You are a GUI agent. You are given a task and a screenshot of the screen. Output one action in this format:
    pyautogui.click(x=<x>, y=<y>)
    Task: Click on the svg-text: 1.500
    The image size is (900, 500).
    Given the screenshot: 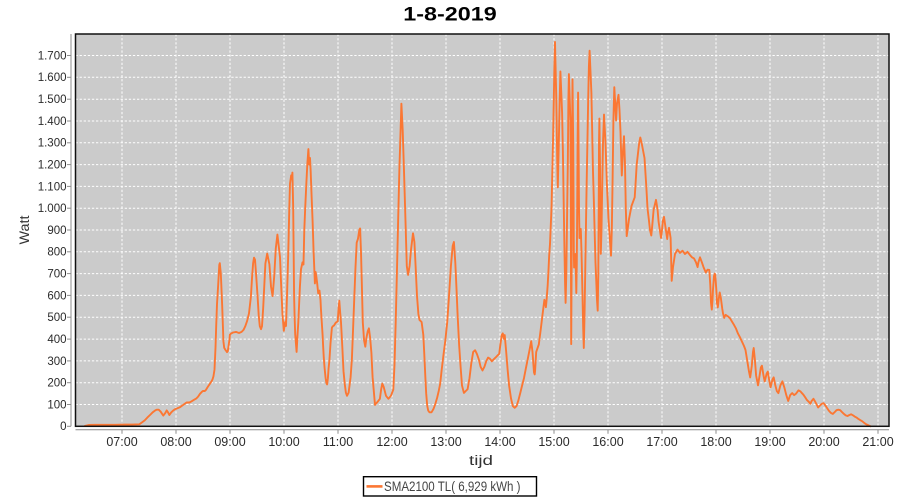 What is the action you would take?
    pyautogui.click(x=52, y=100)
    